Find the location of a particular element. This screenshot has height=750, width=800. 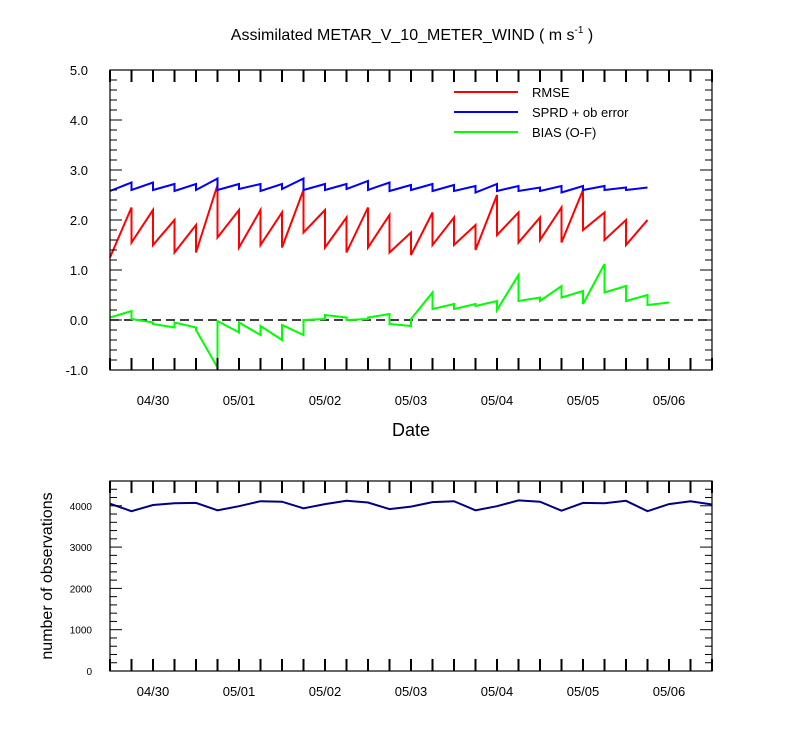

chart-title-end: ) is located at coordinates (588, 35).